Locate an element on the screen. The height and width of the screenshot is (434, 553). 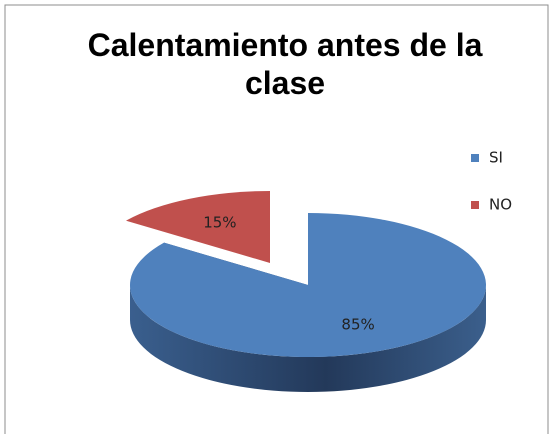
chart-title: Calentamiento antes de la clase is located at coordinates (285, 64).